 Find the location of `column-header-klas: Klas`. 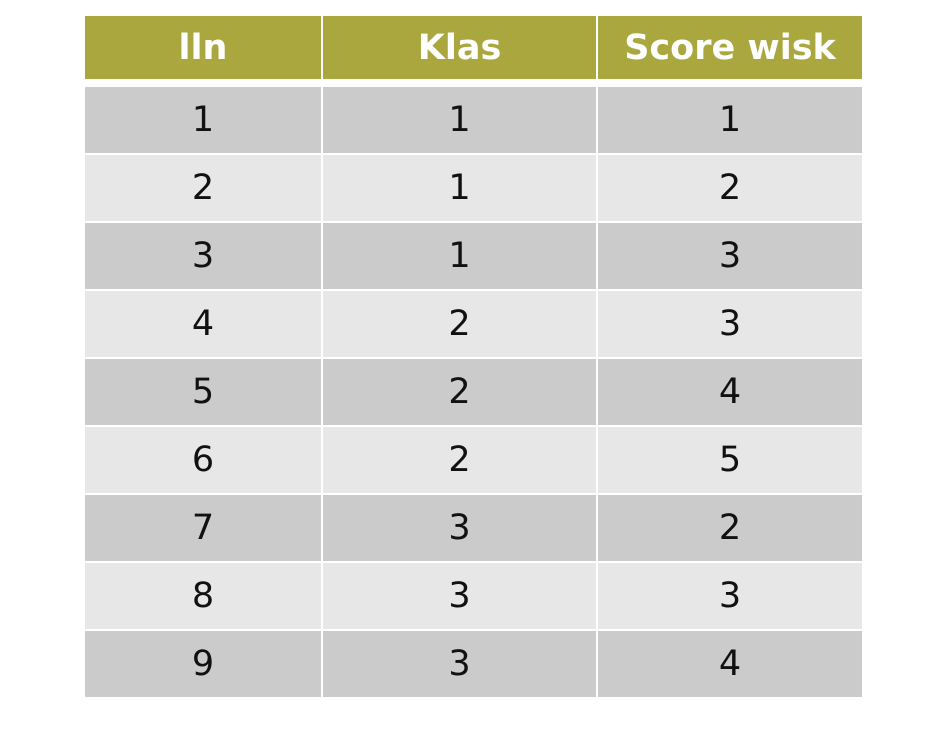

column-header-klas: Klas is located at coordinates (459, 51).